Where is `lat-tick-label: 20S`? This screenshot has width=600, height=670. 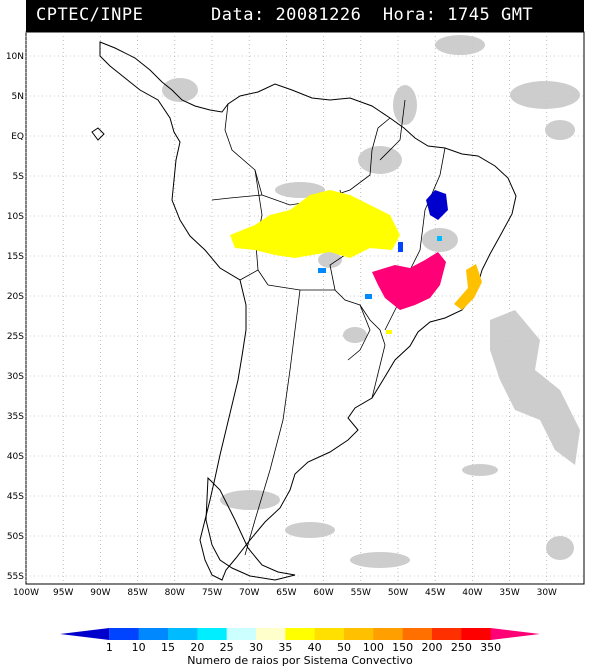 lat-tick-label: 20S is located at coordinates (15, 297).